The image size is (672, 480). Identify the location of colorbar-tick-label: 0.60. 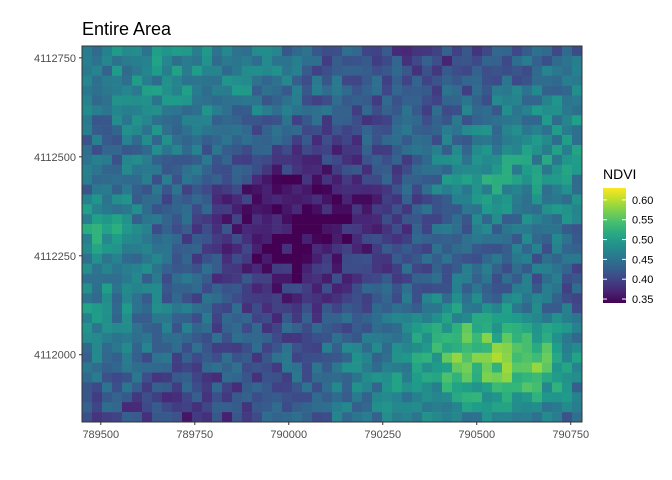
(642, 201).